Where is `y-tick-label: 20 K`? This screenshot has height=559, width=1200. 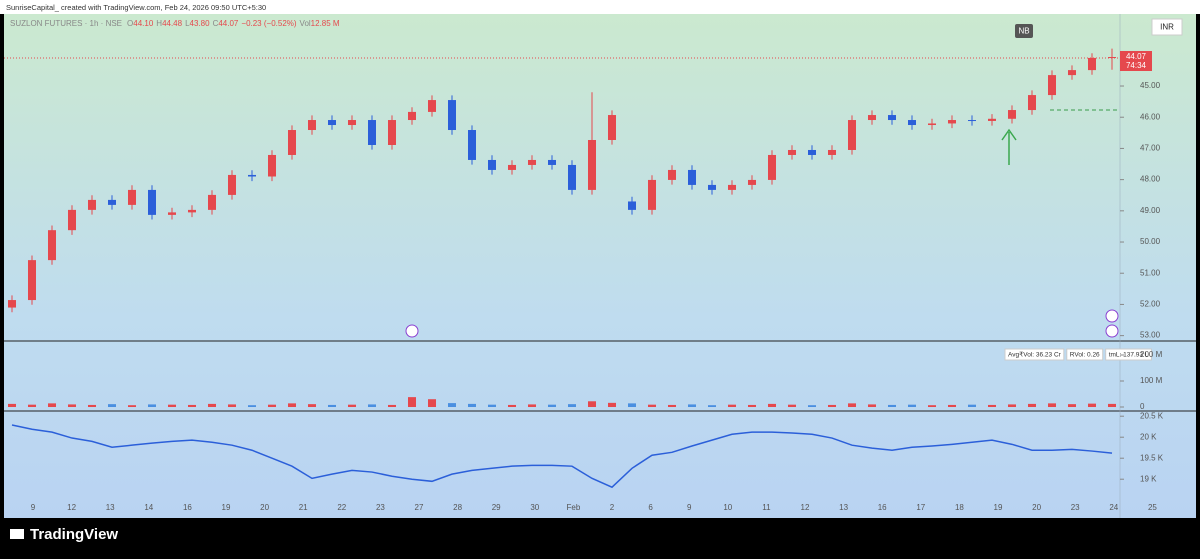 y-tick-label: 20 K is located at coordinates (1148, 436).